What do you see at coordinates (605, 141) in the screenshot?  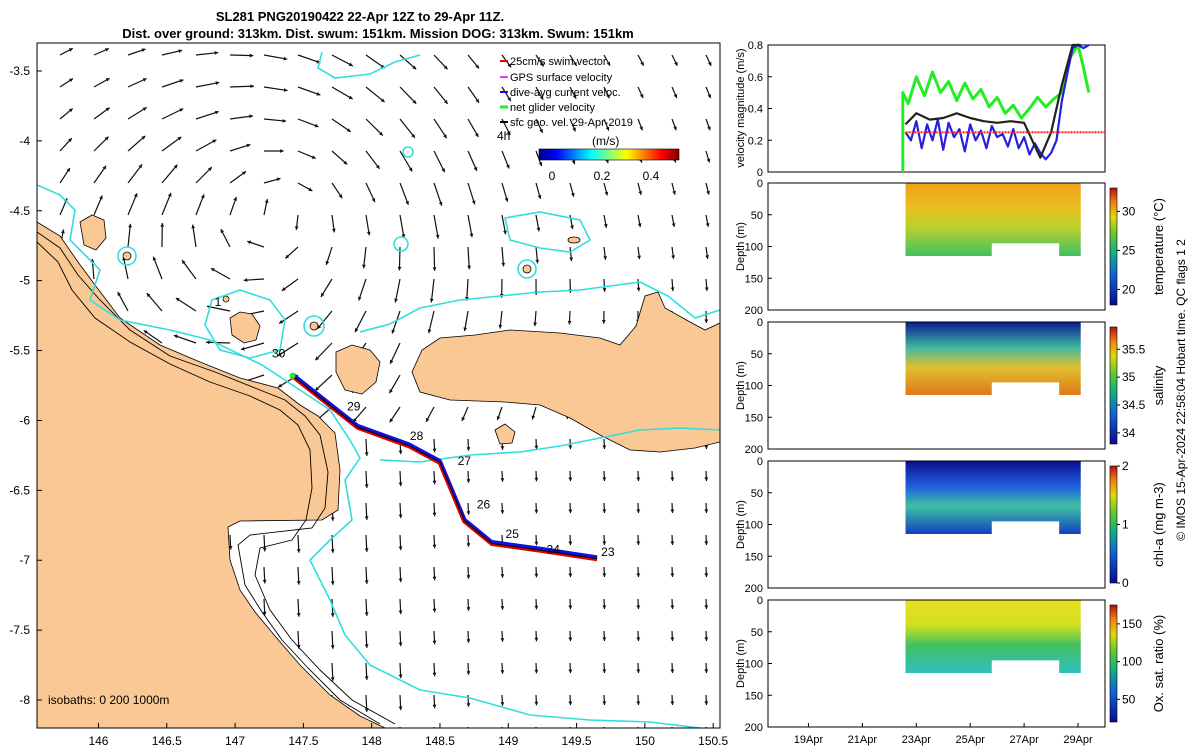 I see `map-colorbar-label: (m/s)` at bounding box center [605, 141].